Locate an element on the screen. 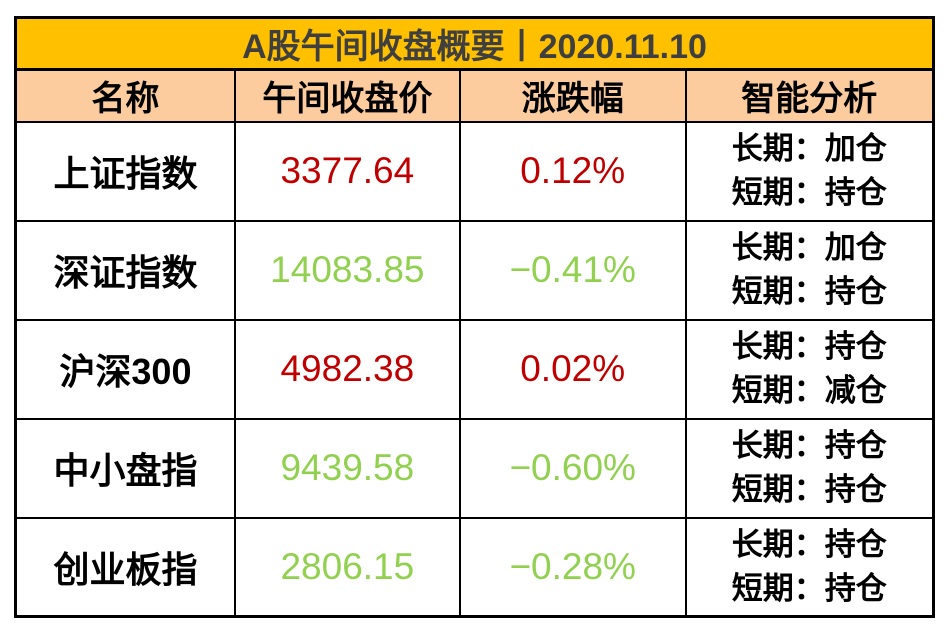  change-percent: −0.60% is located at coordinates (572, 468).